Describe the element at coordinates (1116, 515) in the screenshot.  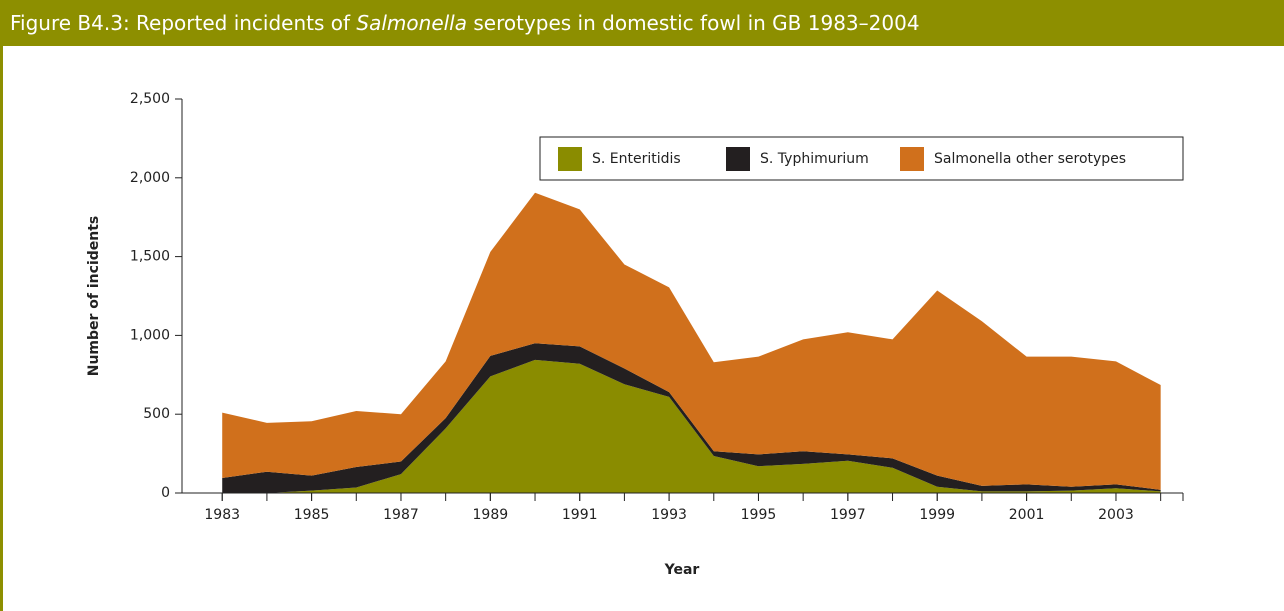
I see `x-tick-label: 2003` at that location.